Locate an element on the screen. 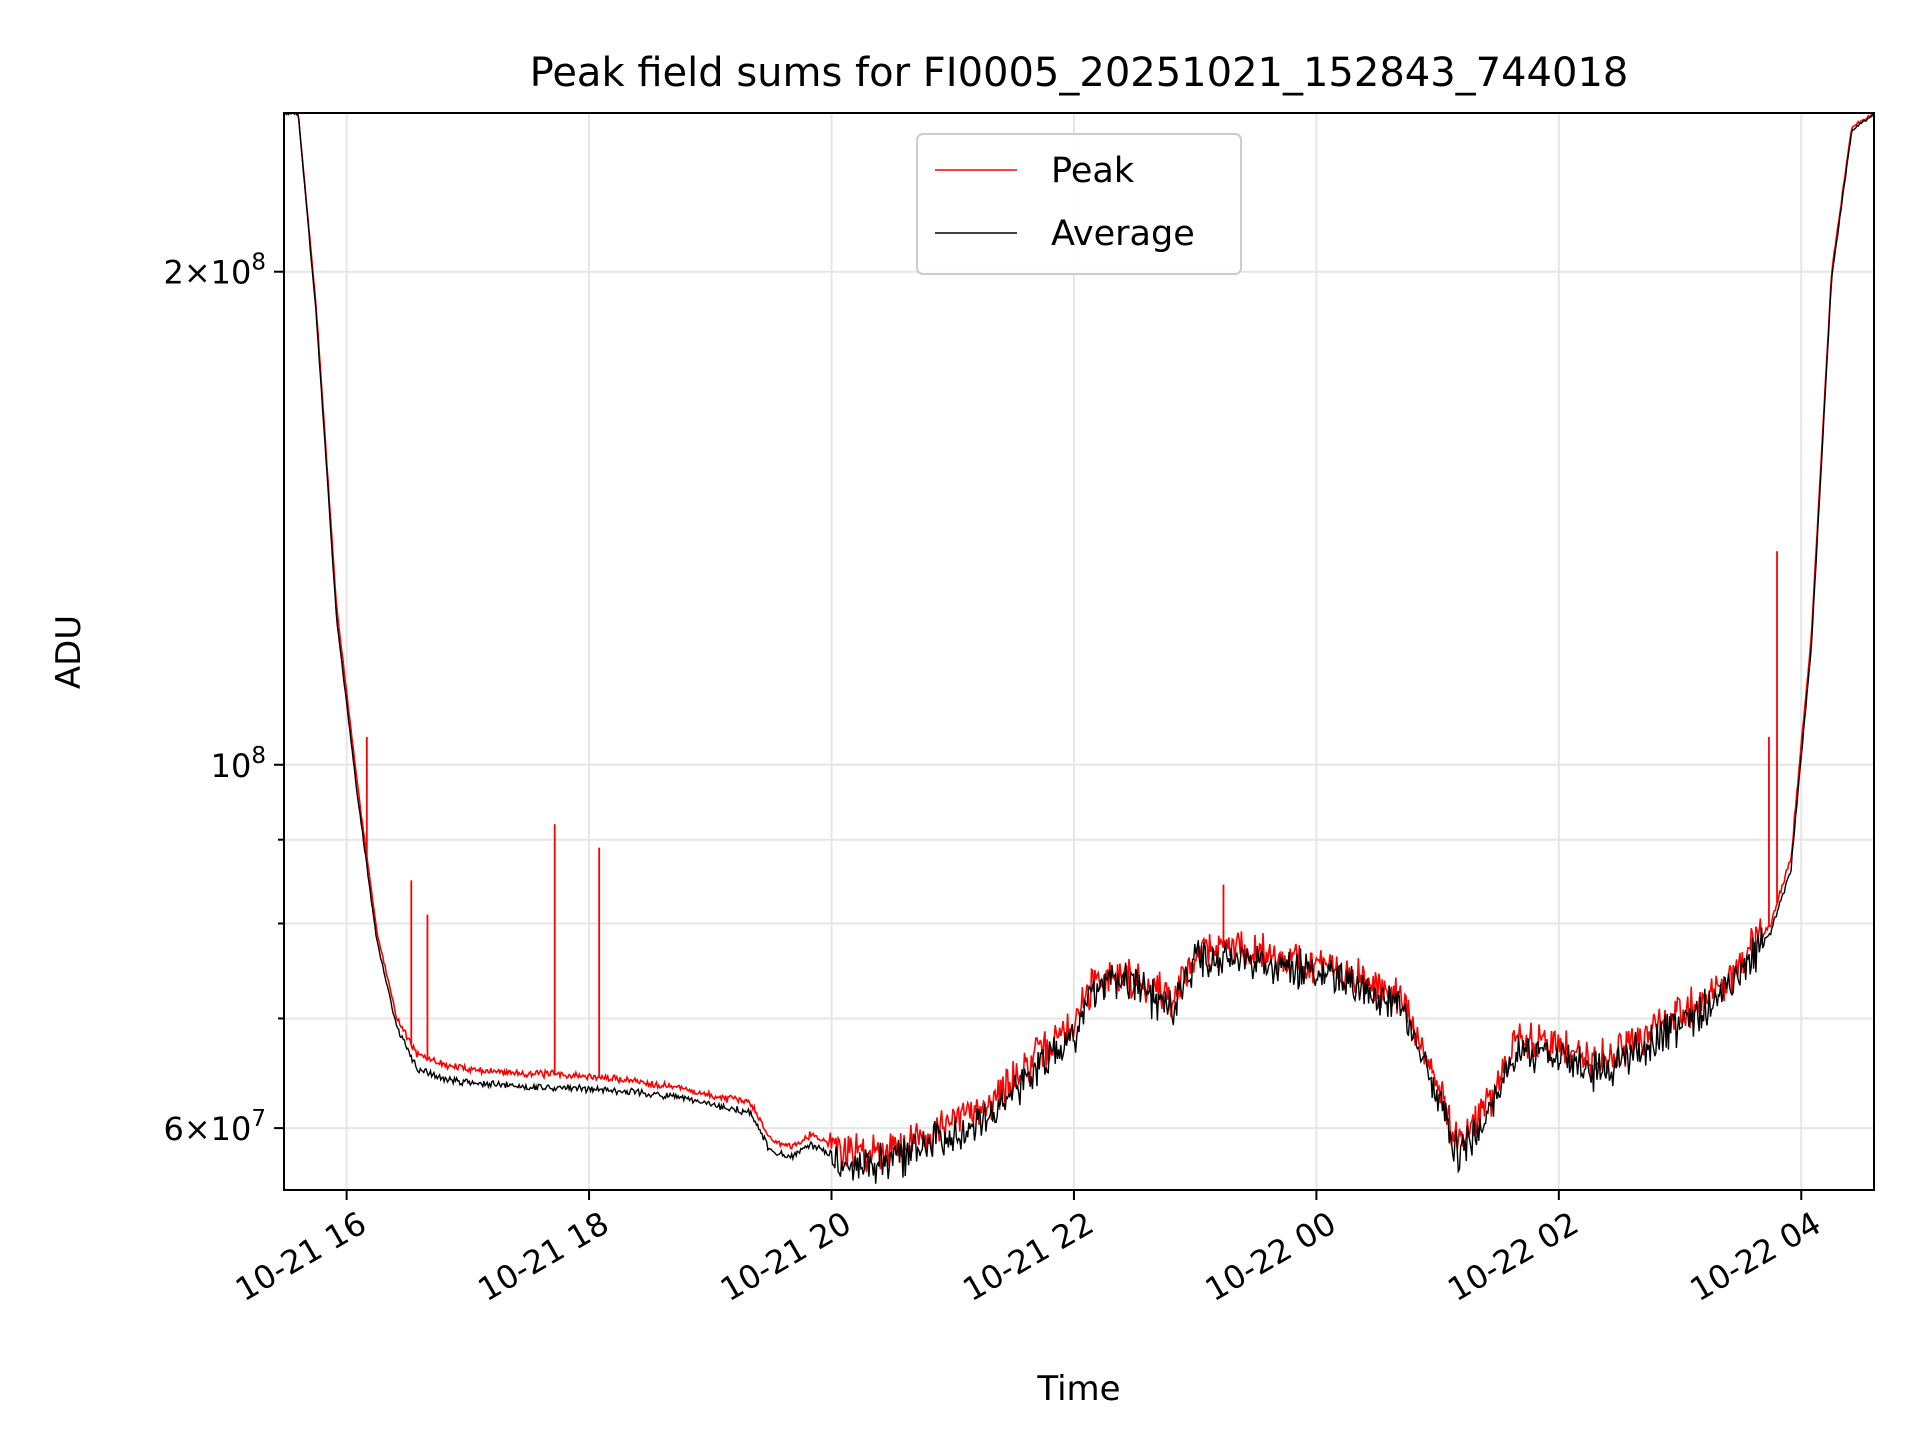 Image resolution: width=1920 pixels, height=1440 pixels. x-tick-label: 10-21 20 is located at coordinates (786, 1256).